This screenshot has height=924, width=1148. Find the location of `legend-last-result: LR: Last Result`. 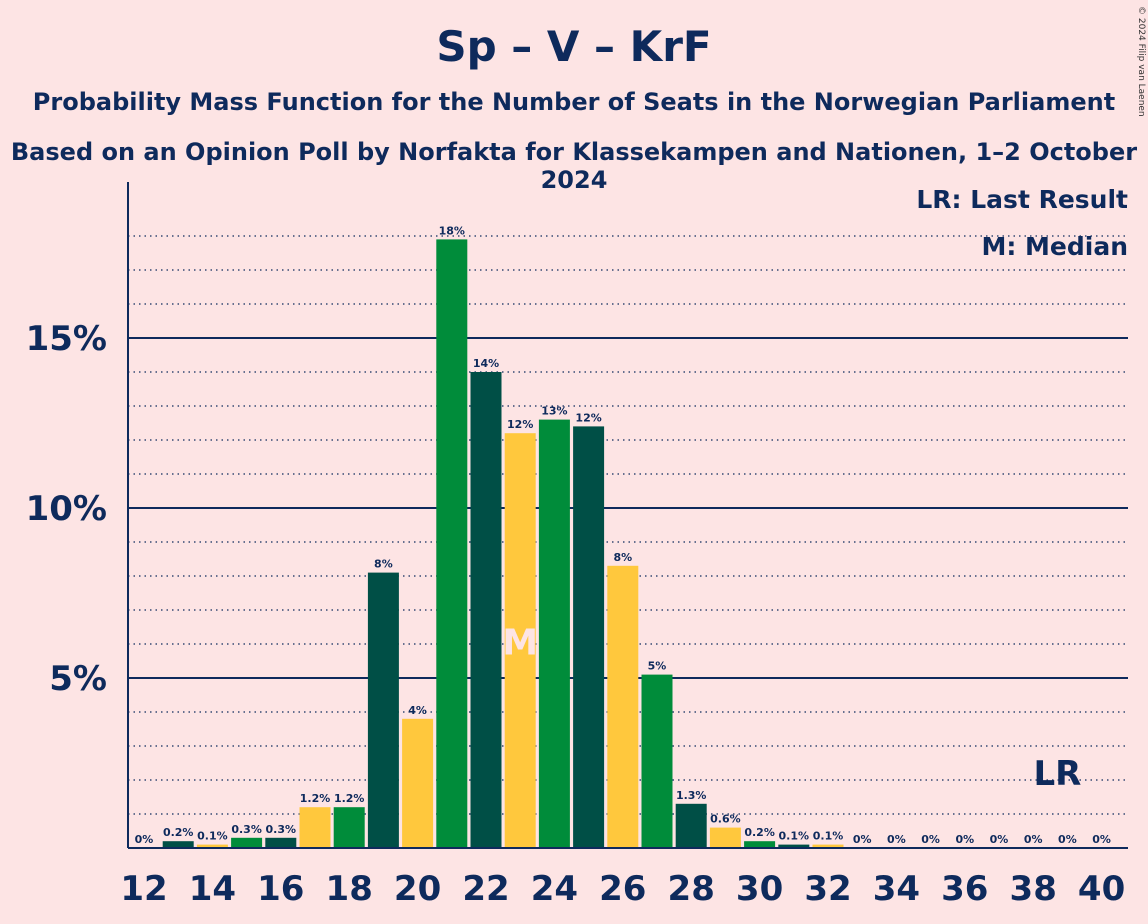

legend-last-result: LR: Last Result is located at coordinates (1022, 199).